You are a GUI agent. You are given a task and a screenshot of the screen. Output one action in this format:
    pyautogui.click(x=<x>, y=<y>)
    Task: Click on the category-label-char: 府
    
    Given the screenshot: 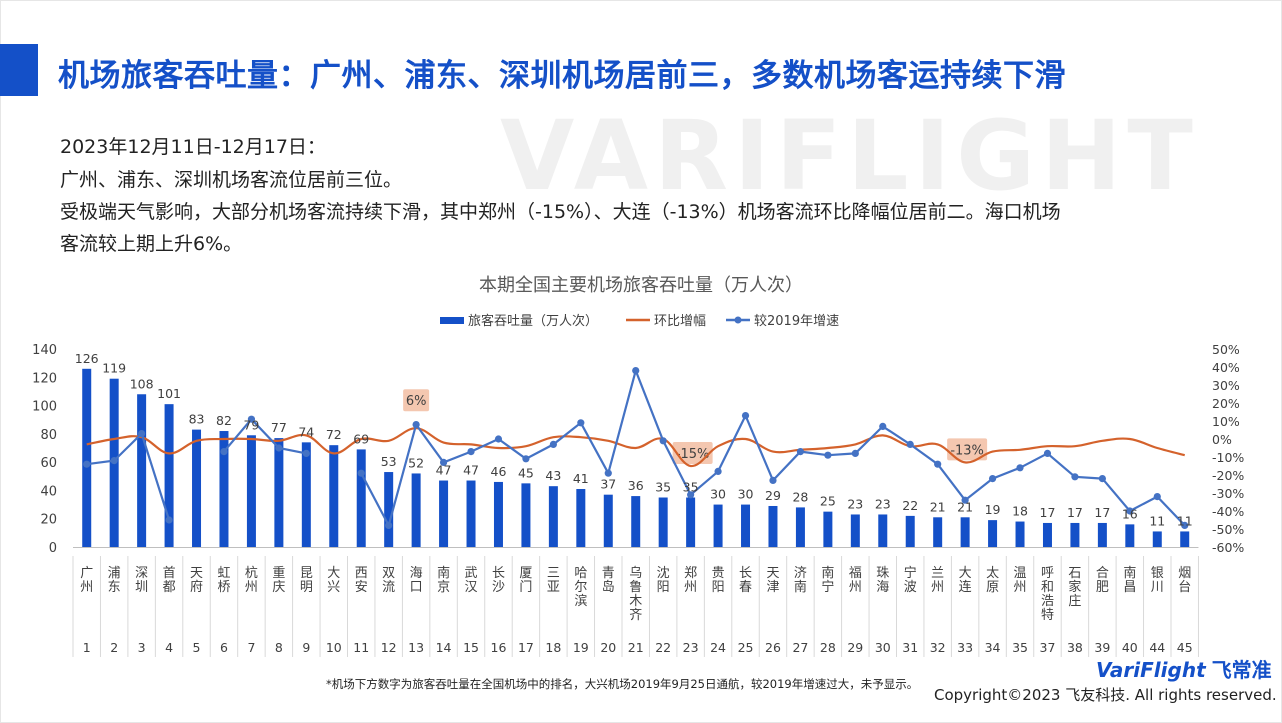 What is the action you would take?
    pyautogui.click(x=196, y=587)
    